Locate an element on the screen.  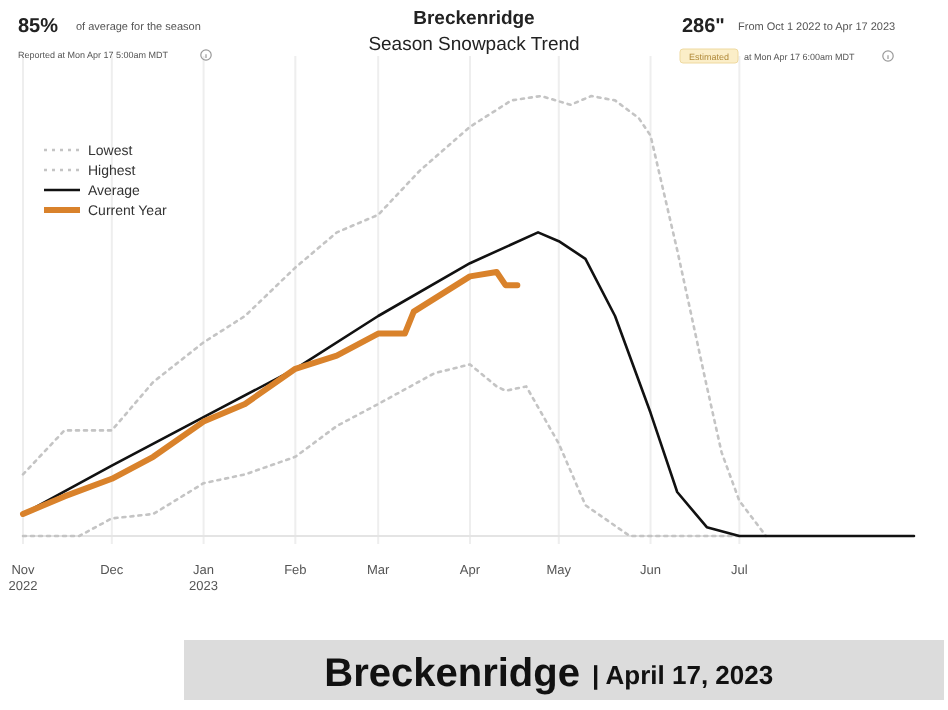
text: 286" is located at coordinates (704, 27).